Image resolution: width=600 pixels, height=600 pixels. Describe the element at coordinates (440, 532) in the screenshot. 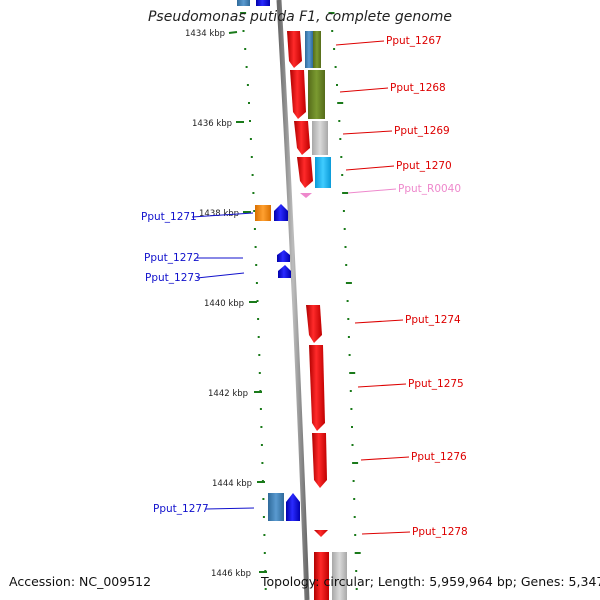

I see `gene-label-Pput_1278: Pput_1278` at that location.